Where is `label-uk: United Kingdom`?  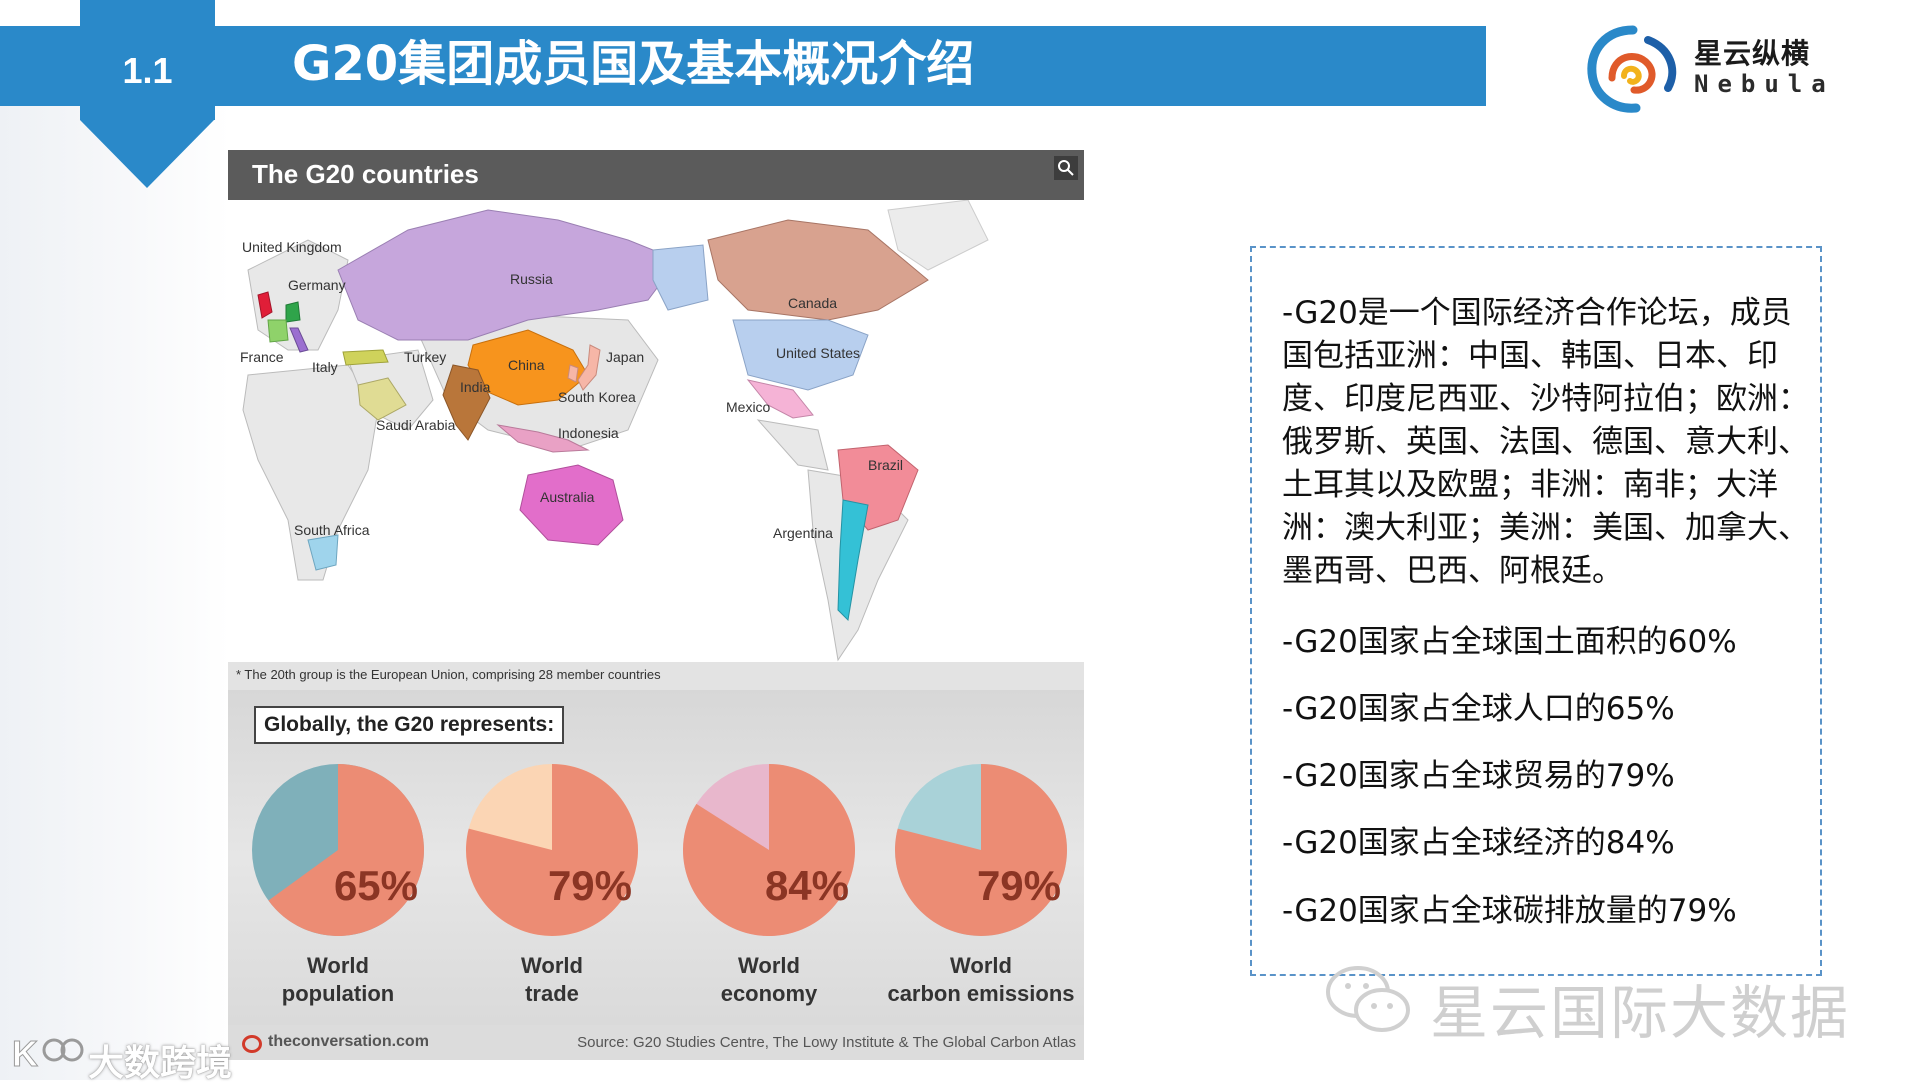
label-uk: United Kingdom is located at coordinates (292, 247).